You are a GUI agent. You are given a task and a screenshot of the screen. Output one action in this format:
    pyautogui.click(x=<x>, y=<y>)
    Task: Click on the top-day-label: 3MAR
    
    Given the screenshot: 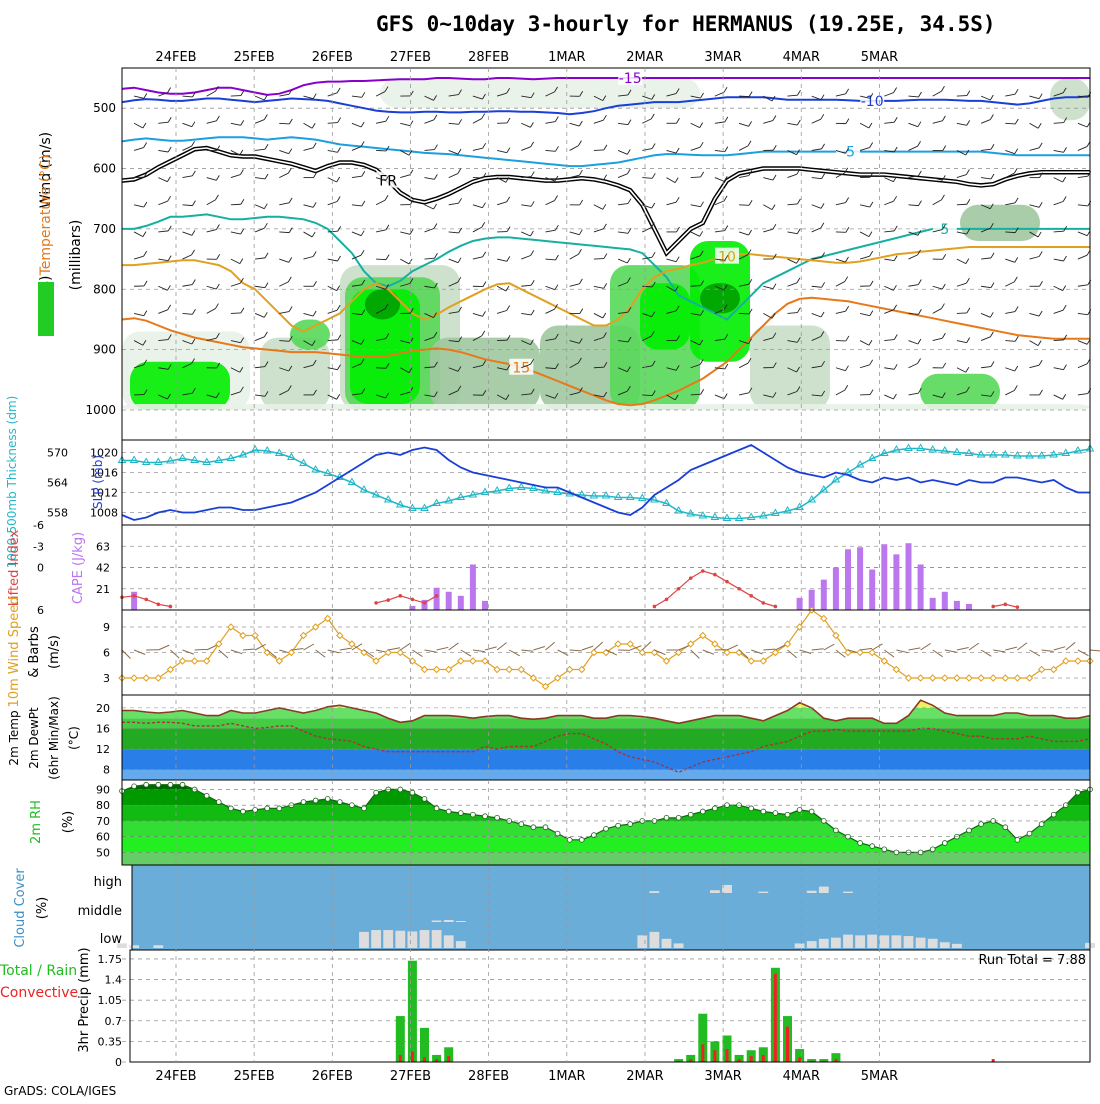 What is the action you would take?
    pyautogui.click(x=722, y=57)
    